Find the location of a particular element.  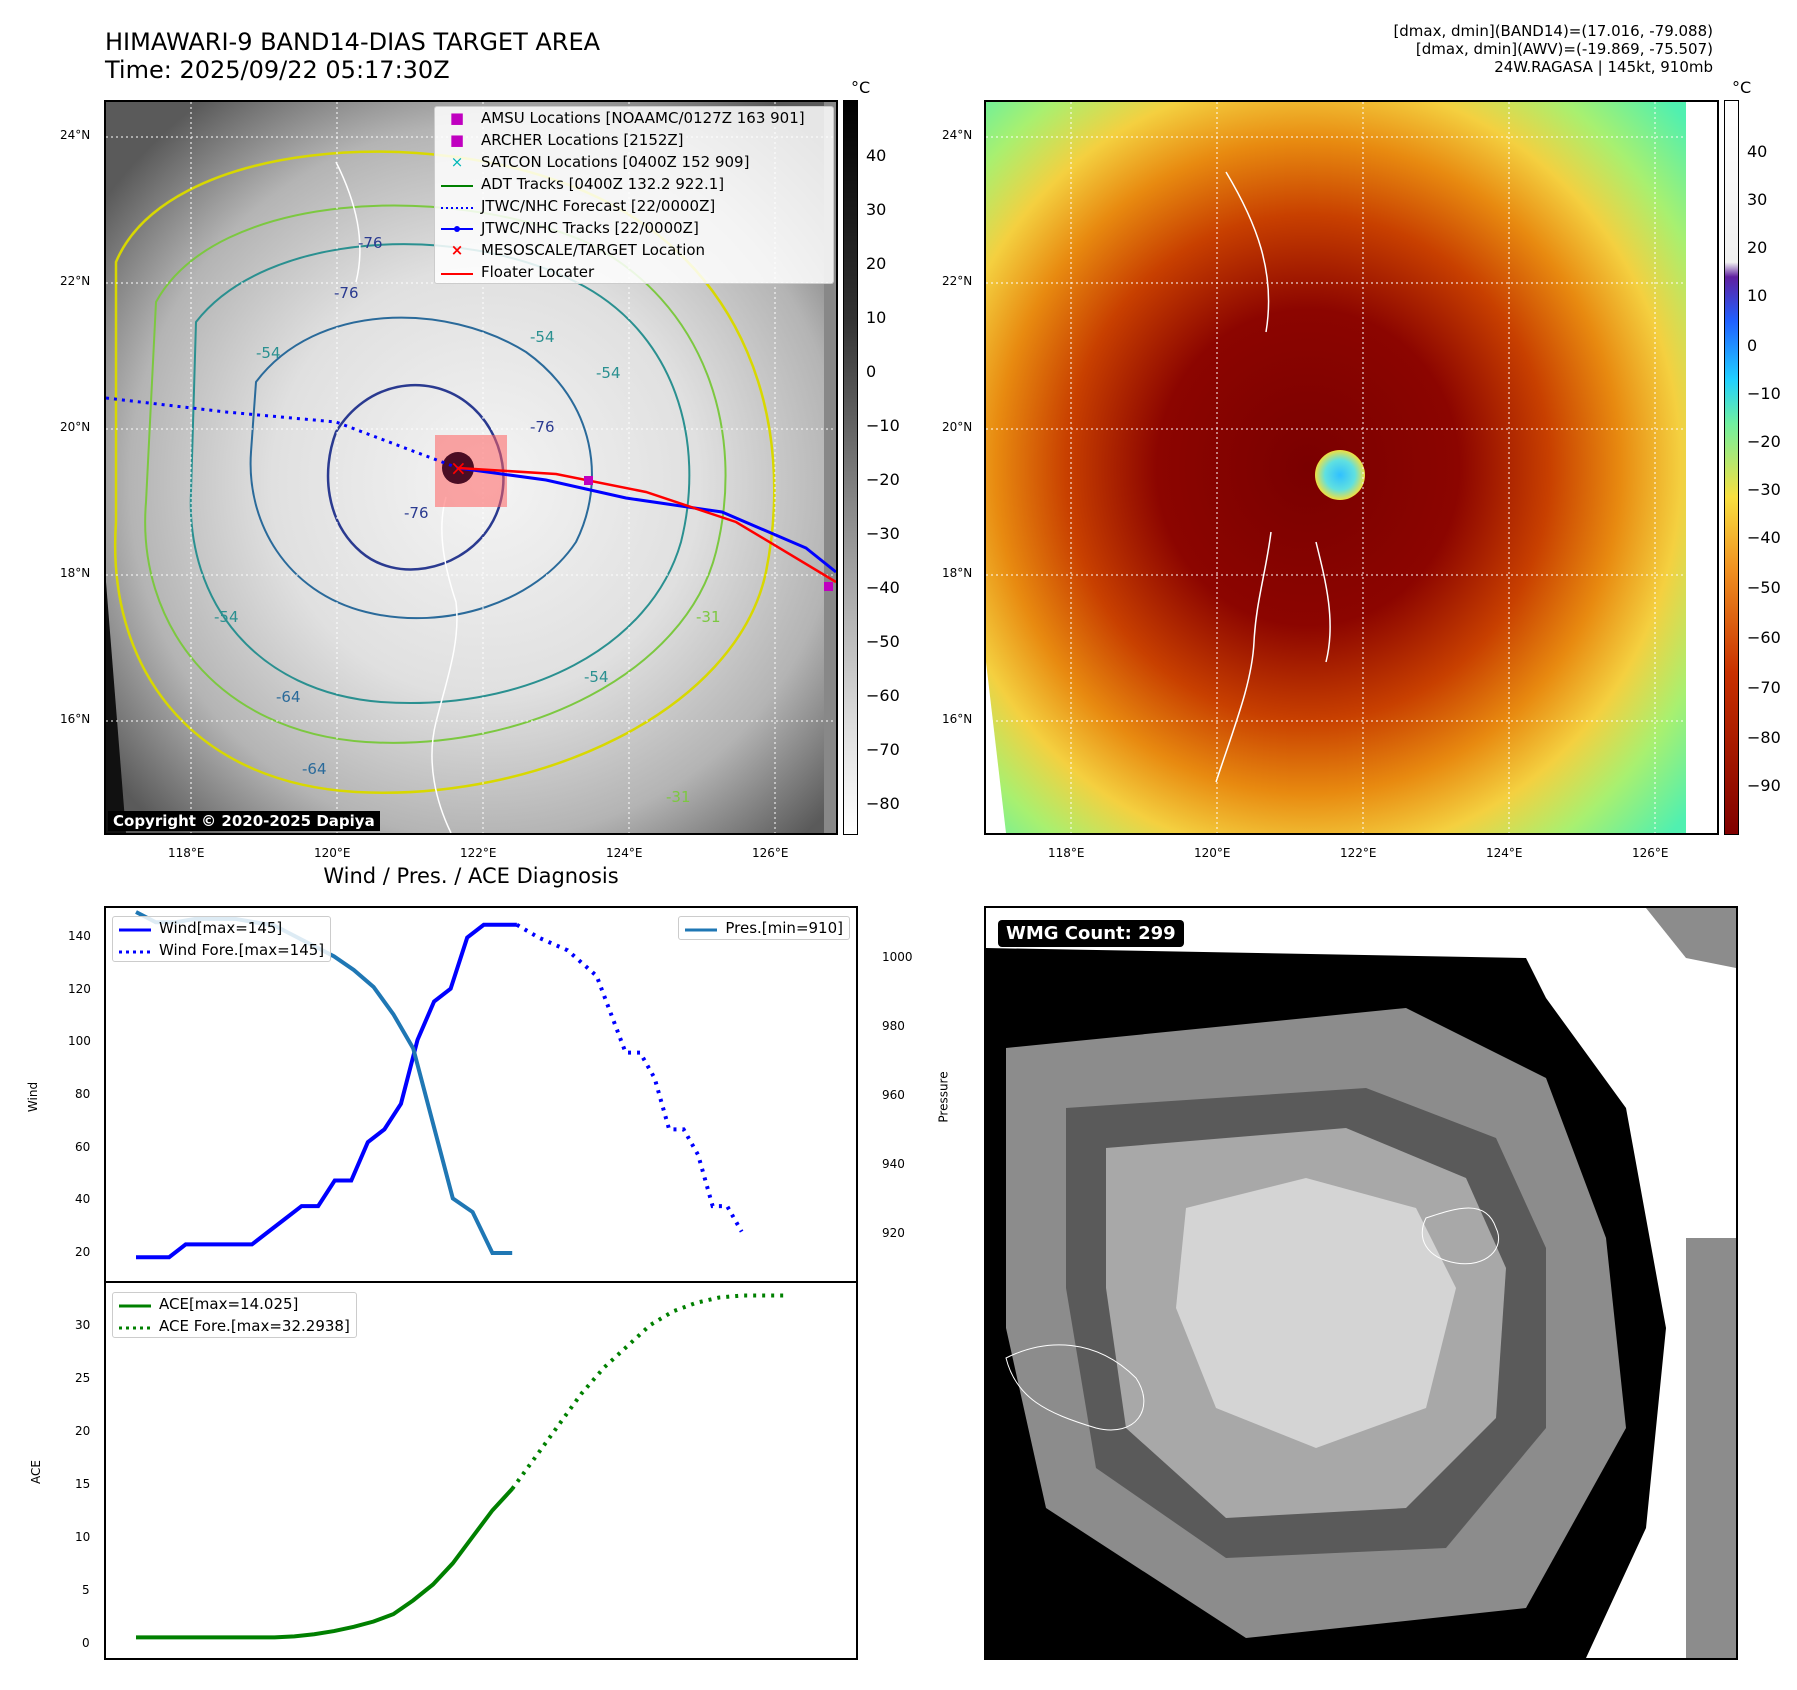

info-line-3: 24W.RAGASA | 145kt, 910mb is located at coordinates (1603, 67).